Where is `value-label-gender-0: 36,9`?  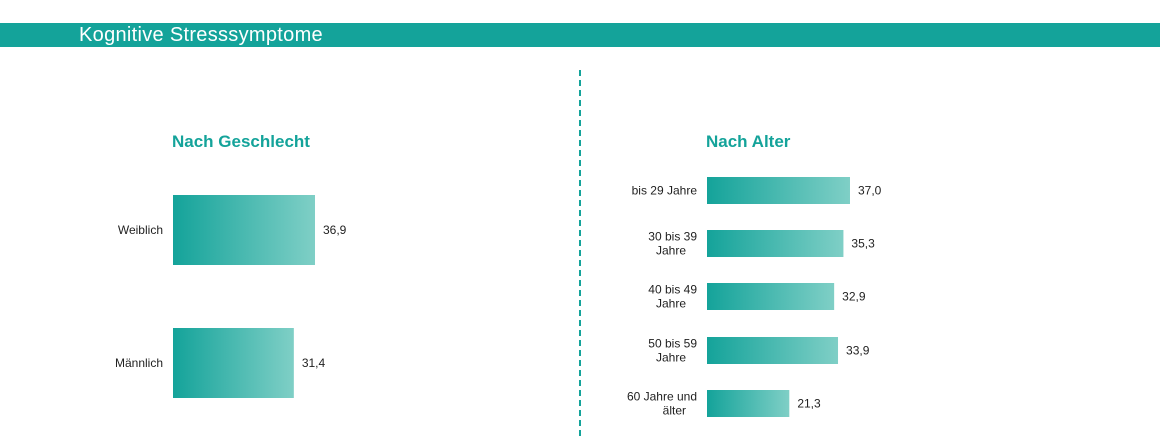 value-label-gender-0: 36,9 is located at coordinates (335, 230).